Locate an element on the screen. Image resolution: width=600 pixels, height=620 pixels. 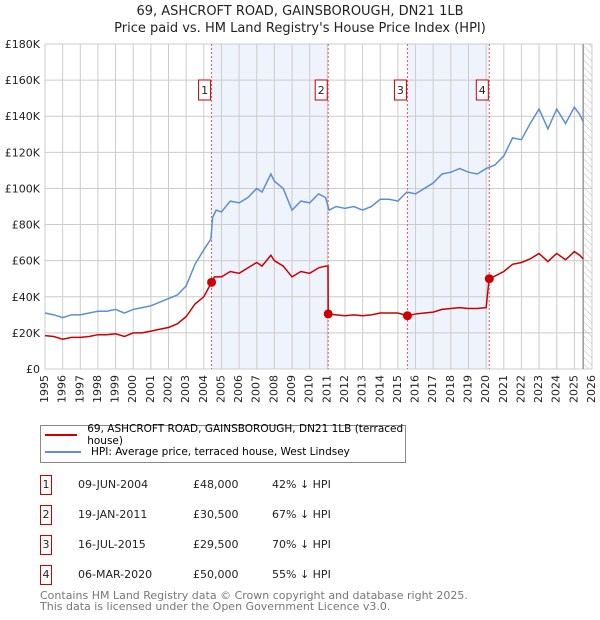
x-tick-label: 2014 is located at coordinates (379, 389).